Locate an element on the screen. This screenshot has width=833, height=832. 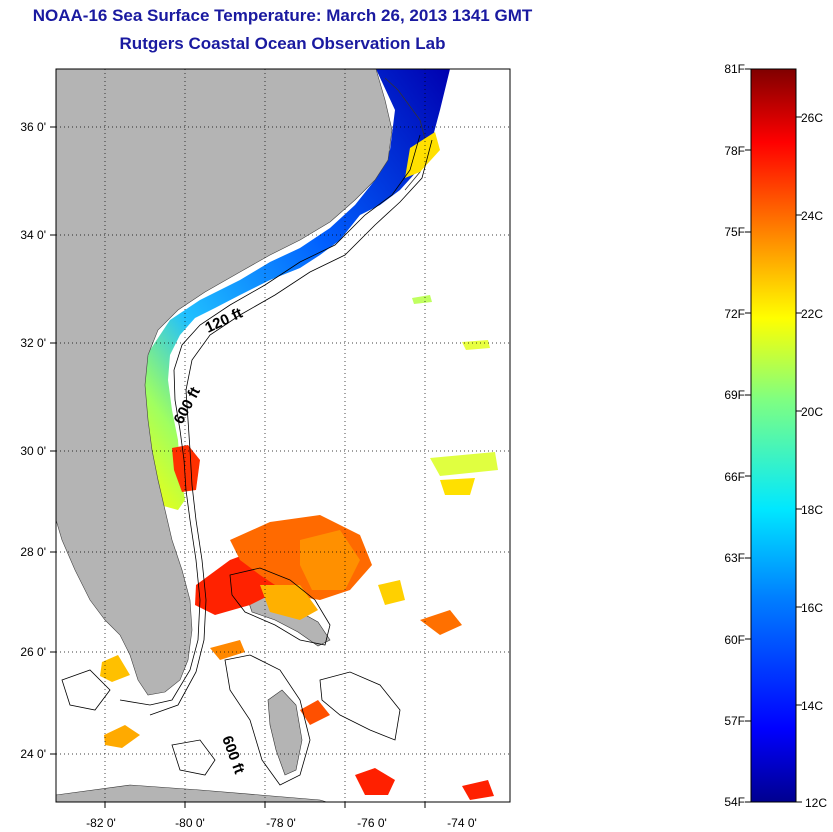
lat-label: 36 0' is located at coordinates (33, 127).